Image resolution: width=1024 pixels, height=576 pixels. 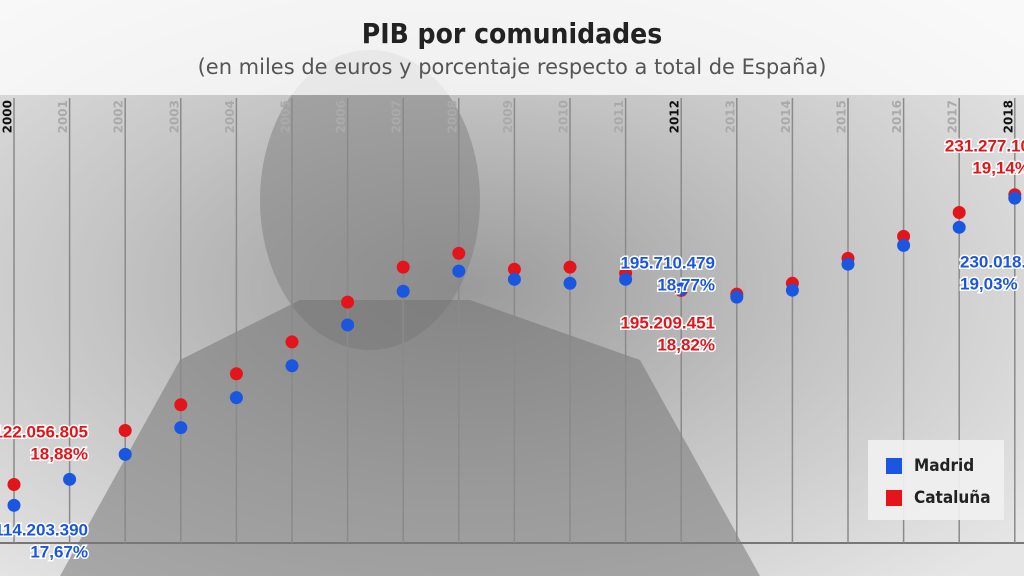 What do you see at coordinates (984, 145) in the screenshot?
I see `value-label: 231.277.10` at bounding box center [984, 145].